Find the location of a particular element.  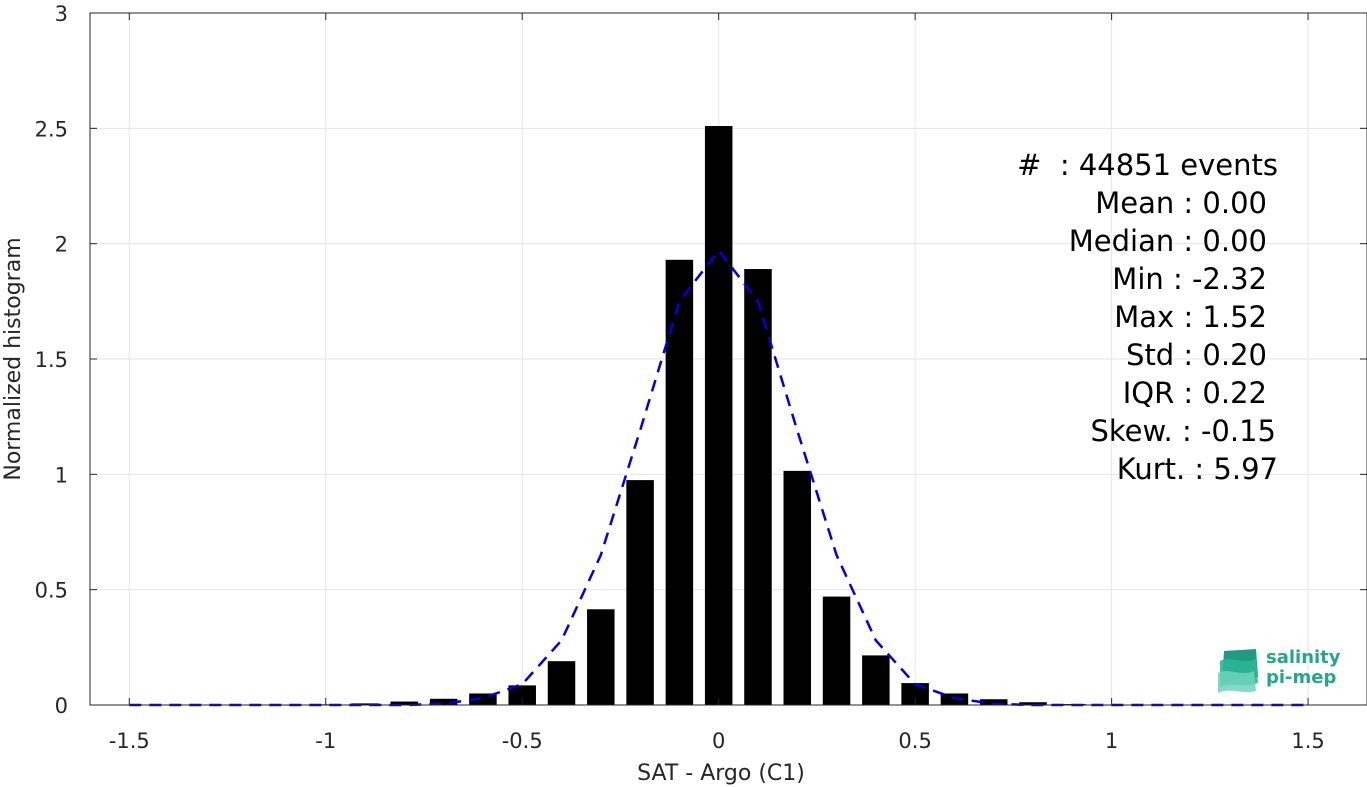

stat-skew: Skew. : -0.15 is located at coordinates (1183, 431).